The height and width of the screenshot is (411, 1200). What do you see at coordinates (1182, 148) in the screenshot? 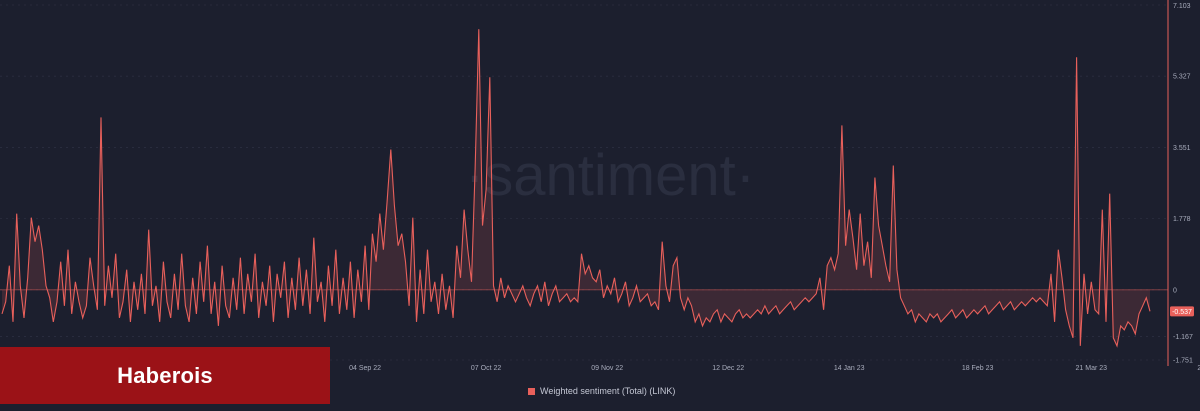
I see `y-tick-label: 3.551` at bounding box center [1182, 148].